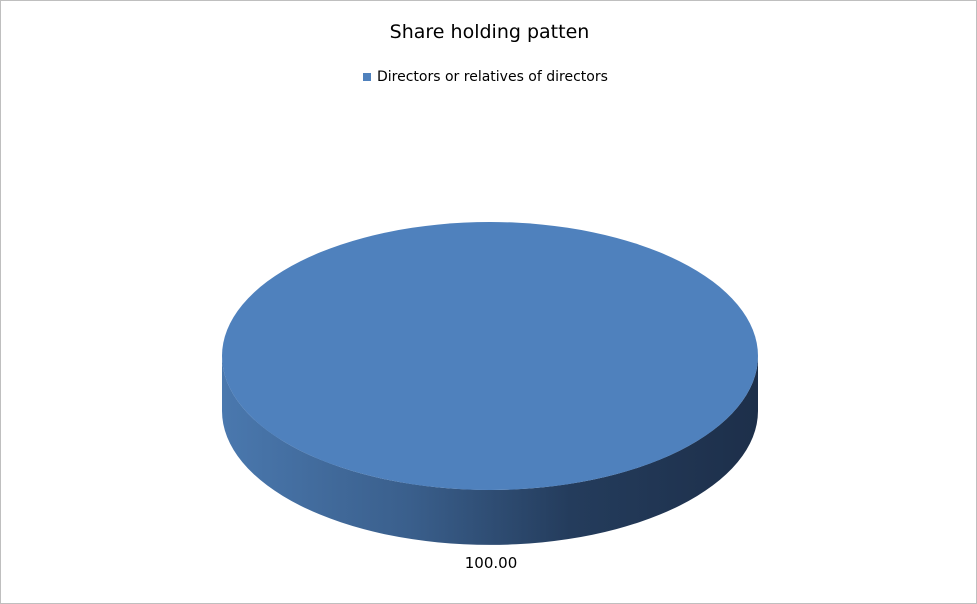 Image resolution: width=977 pixels, height=604 pixels. Describe the element at coordinates (492, 77) in the screenshot. I see `legend-label: Directors or relatives of directors` at that location.